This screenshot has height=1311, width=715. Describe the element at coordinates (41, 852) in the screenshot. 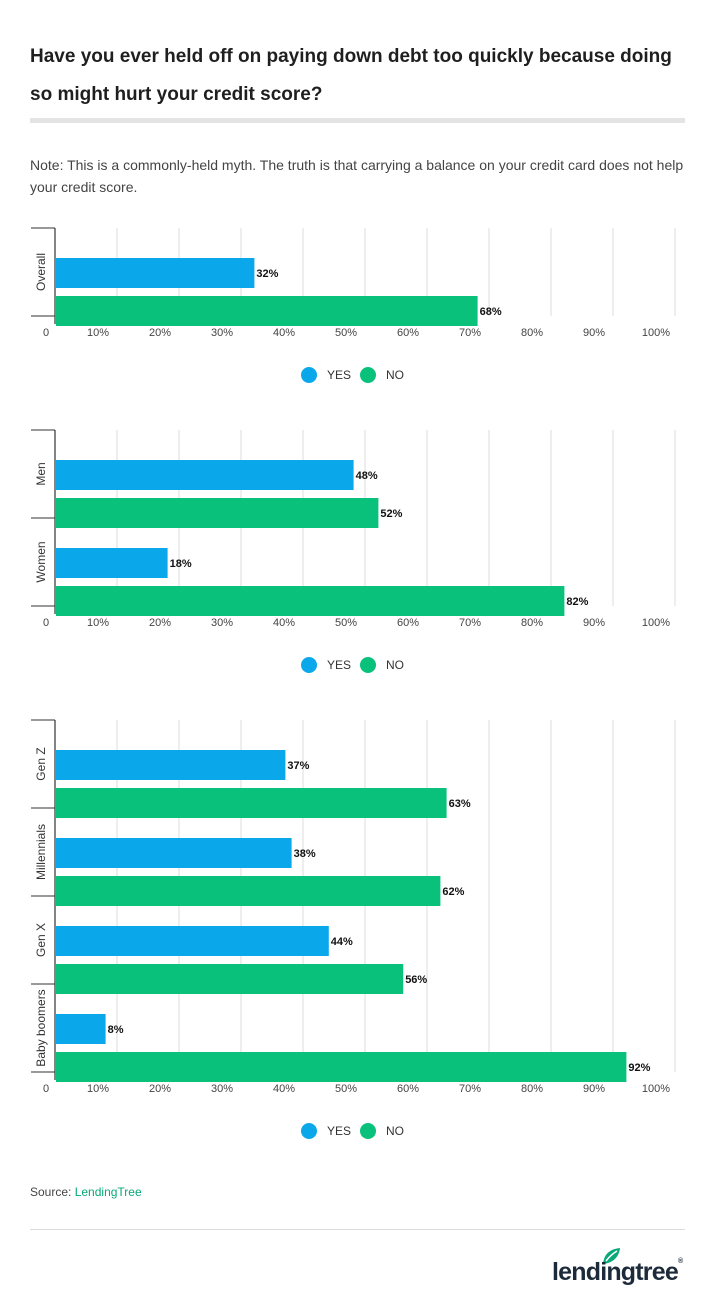

I see `category-label: Millennials` at that location.